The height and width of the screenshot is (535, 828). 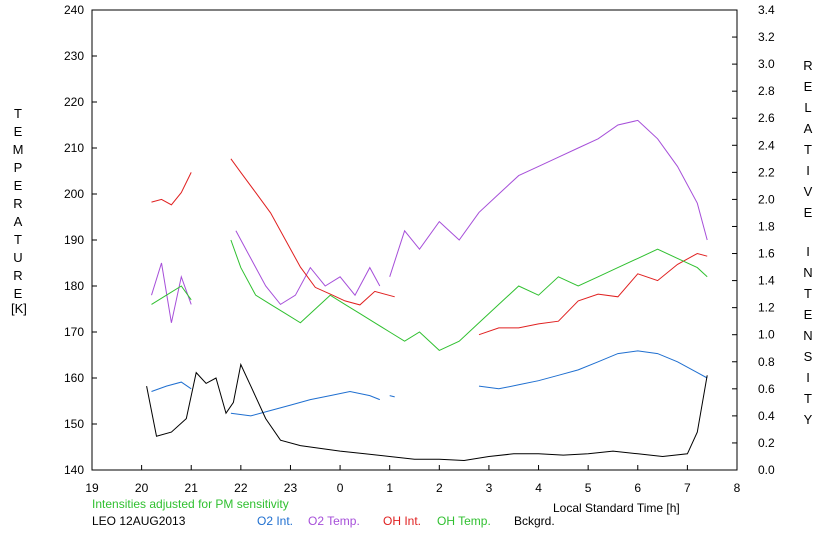 I want to click on legend-background: Bckgrd., so click(x=534, y=521).